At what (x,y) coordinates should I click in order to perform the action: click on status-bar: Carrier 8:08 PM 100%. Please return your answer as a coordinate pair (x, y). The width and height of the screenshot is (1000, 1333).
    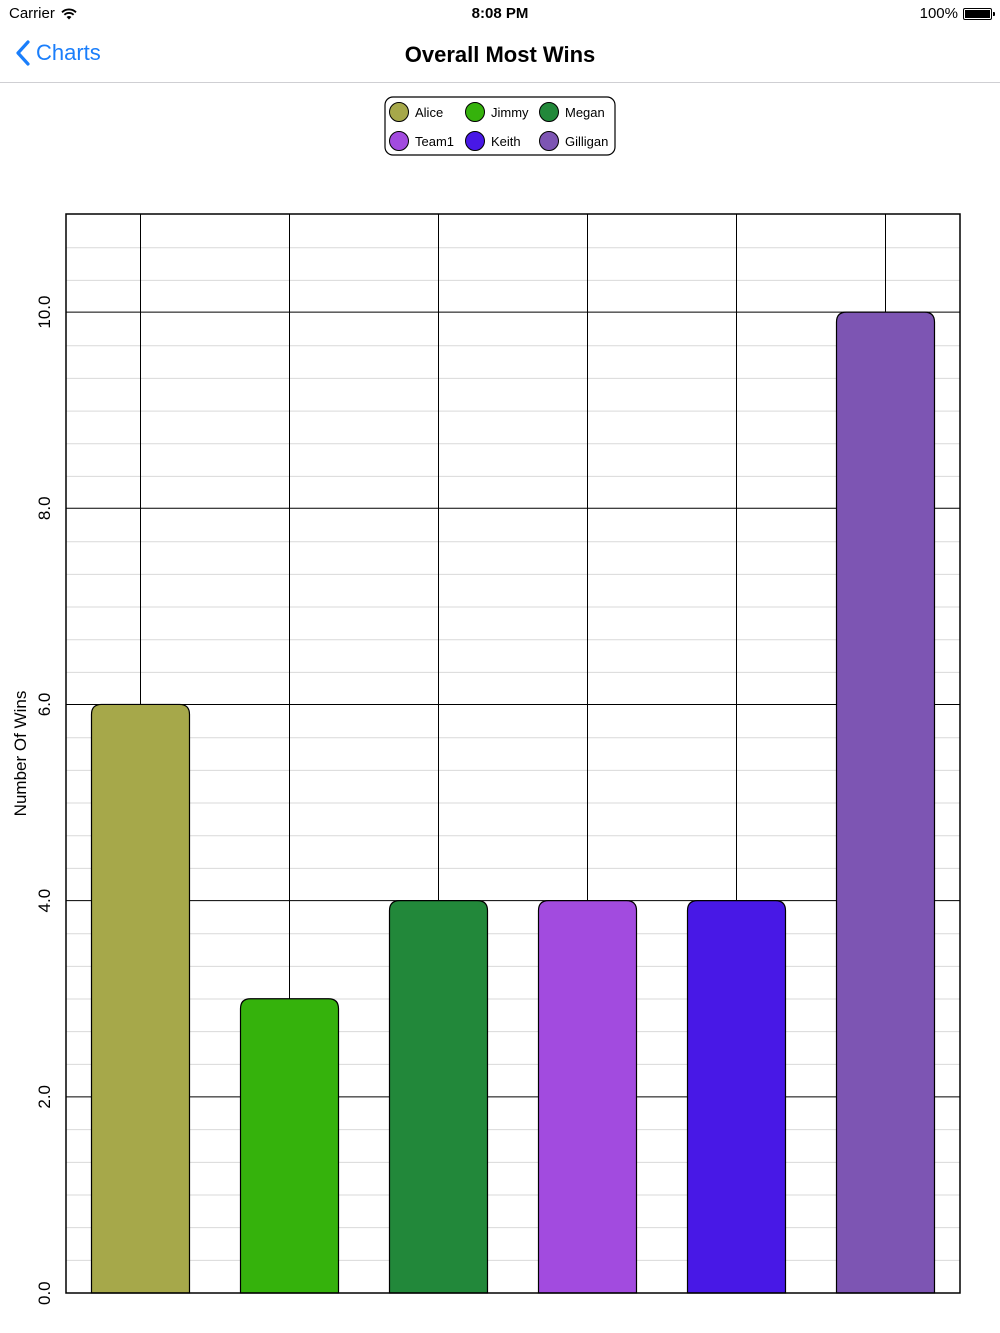
    Looking at the image, I should click on (500, 14).